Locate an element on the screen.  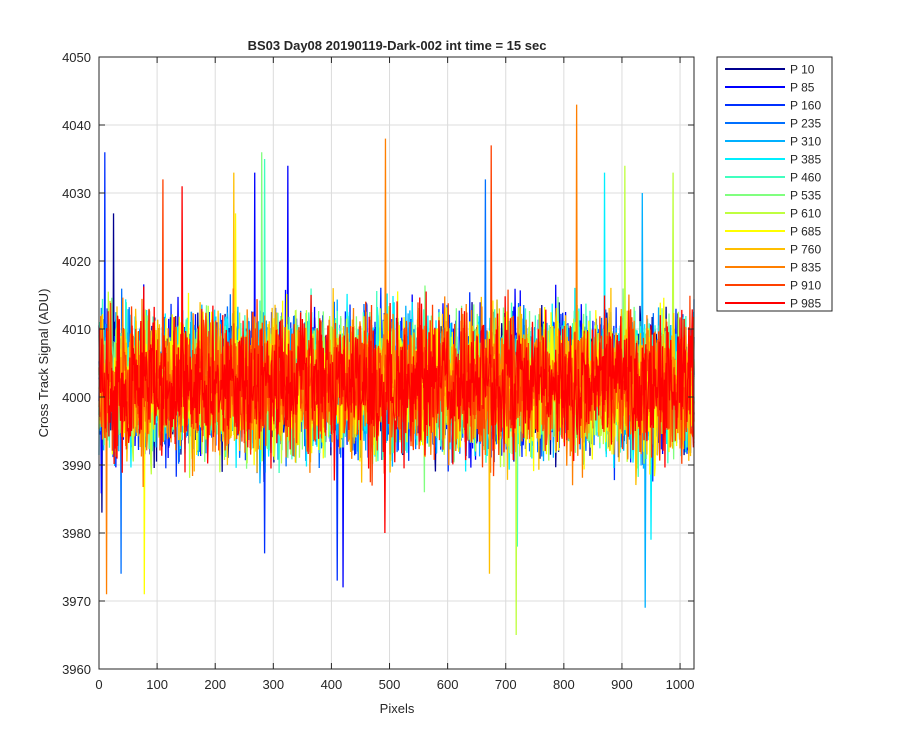
x-tick-label: 1000 is located at coordinates (680, 684).